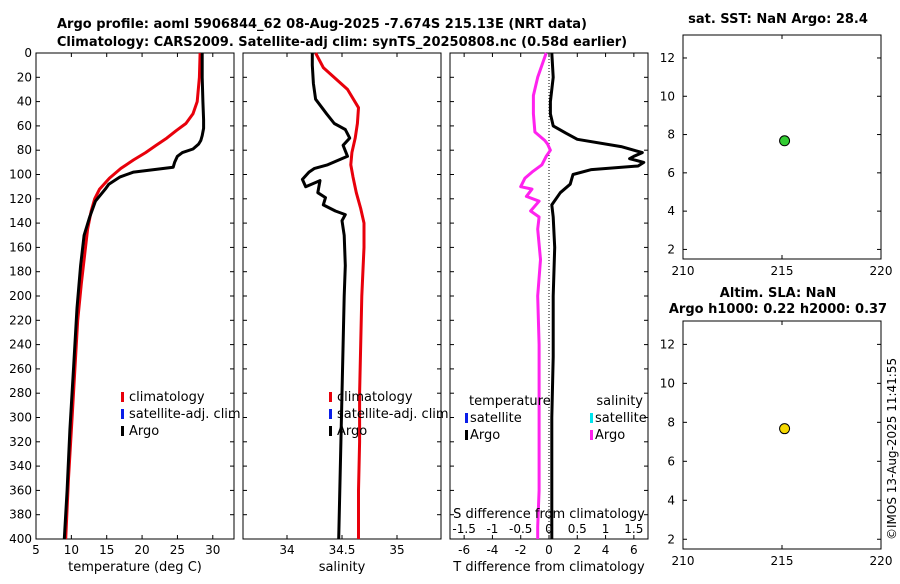 Image resolution: width=900 pixels, height=584 pixels. I want to click on depth-tick-label: 160, so click(20, 247).